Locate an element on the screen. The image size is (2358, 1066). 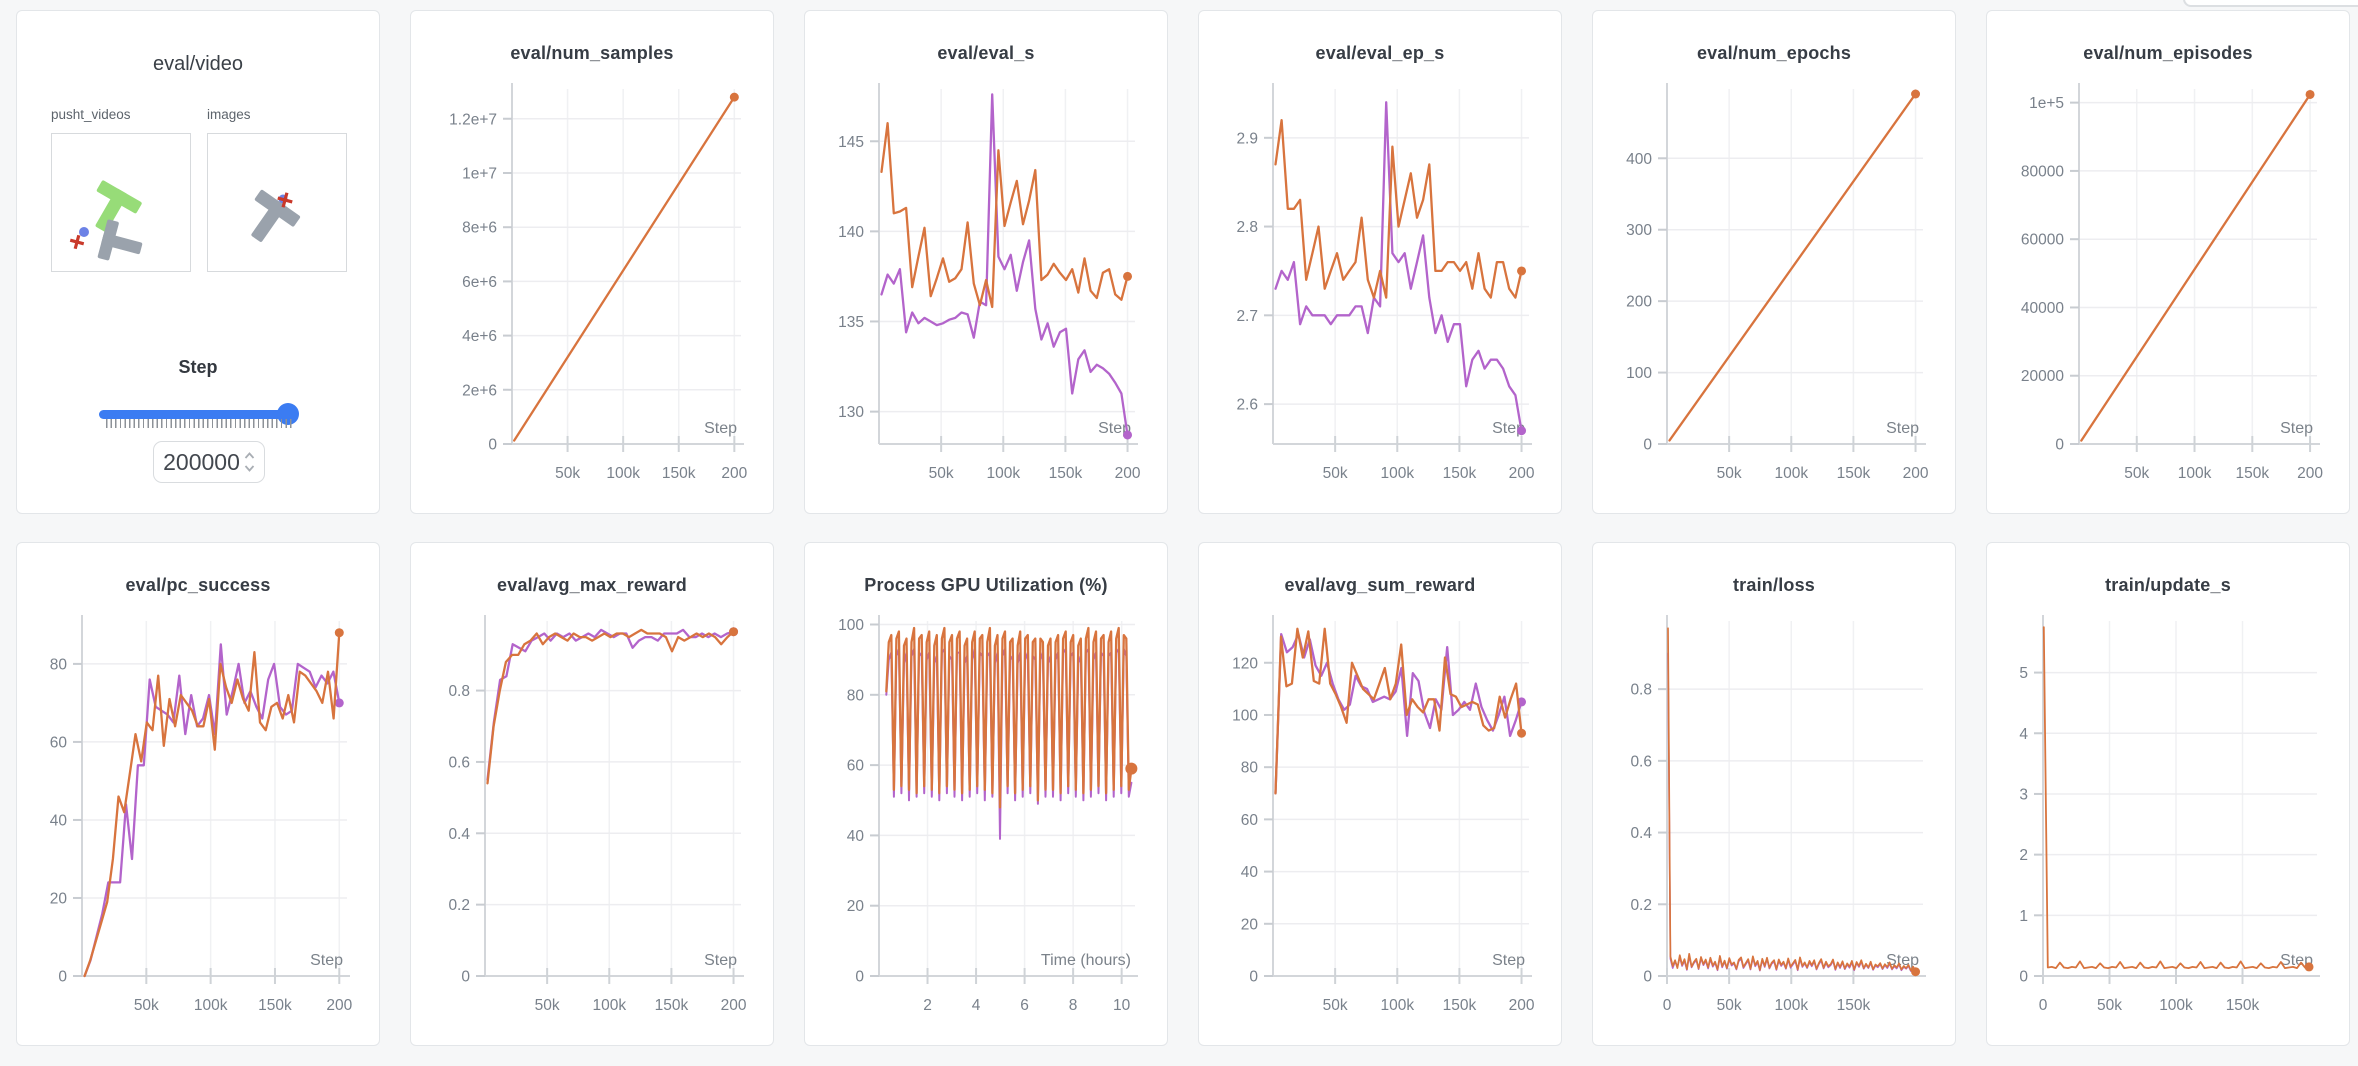
pusht-video-thumbnail is located at coordinates (121, 202).